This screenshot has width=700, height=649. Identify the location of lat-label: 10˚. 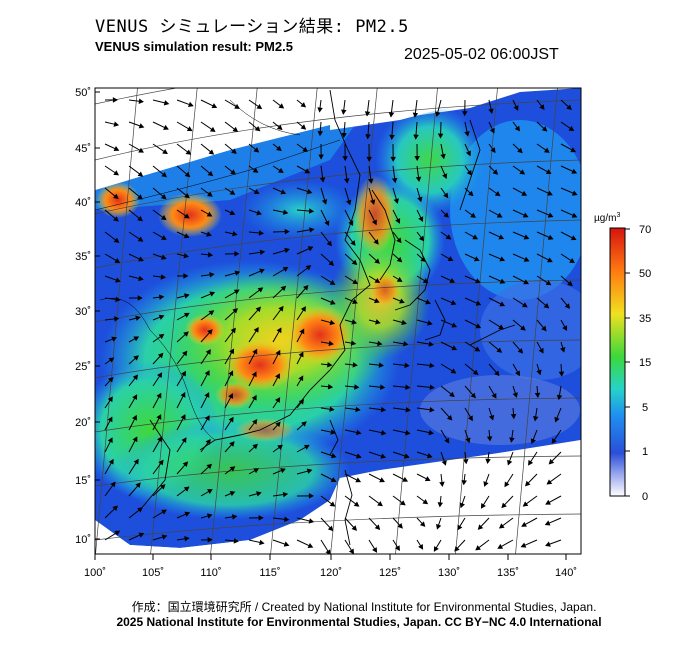
(83, 540).